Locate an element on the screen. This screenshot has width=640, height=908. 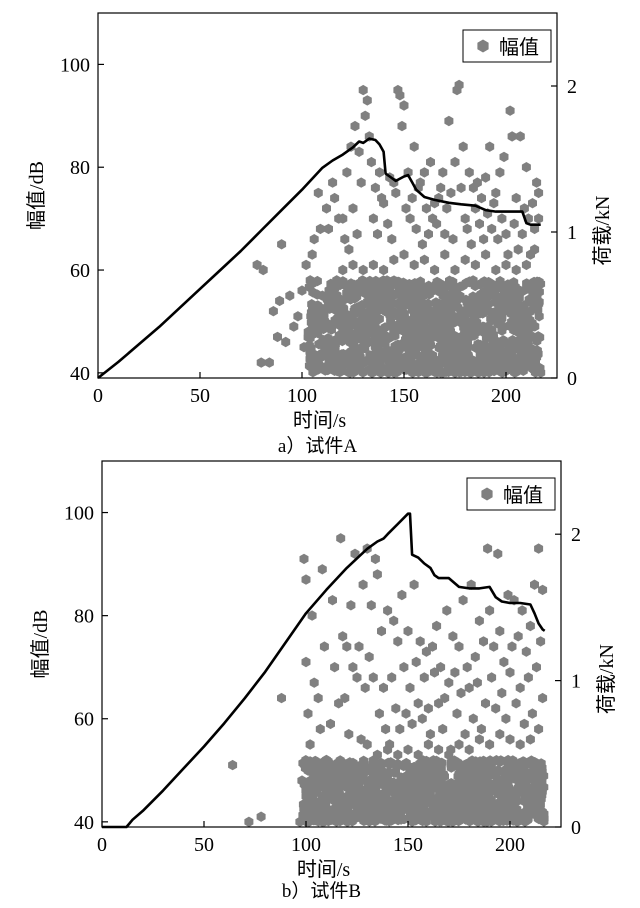
y2-axis-title: 荷载/kN is located at coordinates (606, 679).